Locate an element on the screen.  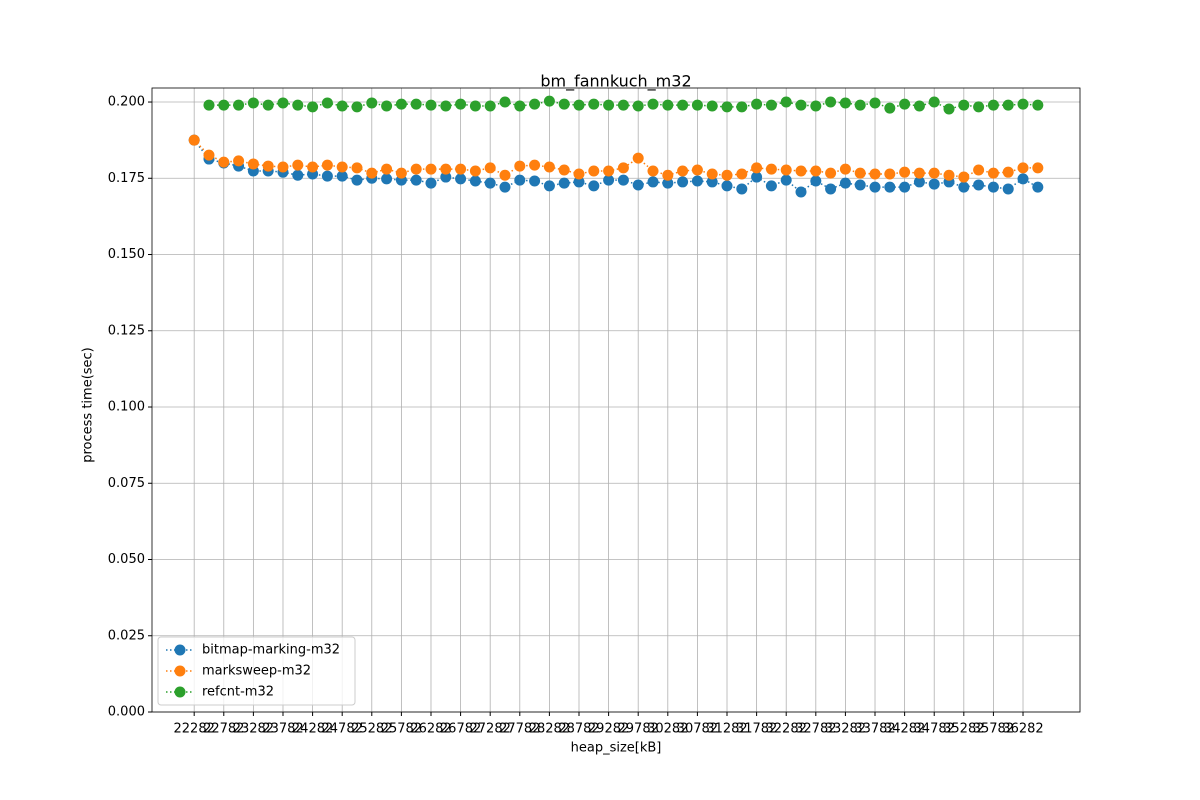
x-tick-label: 36282 is located at coordinates (1022, 729).